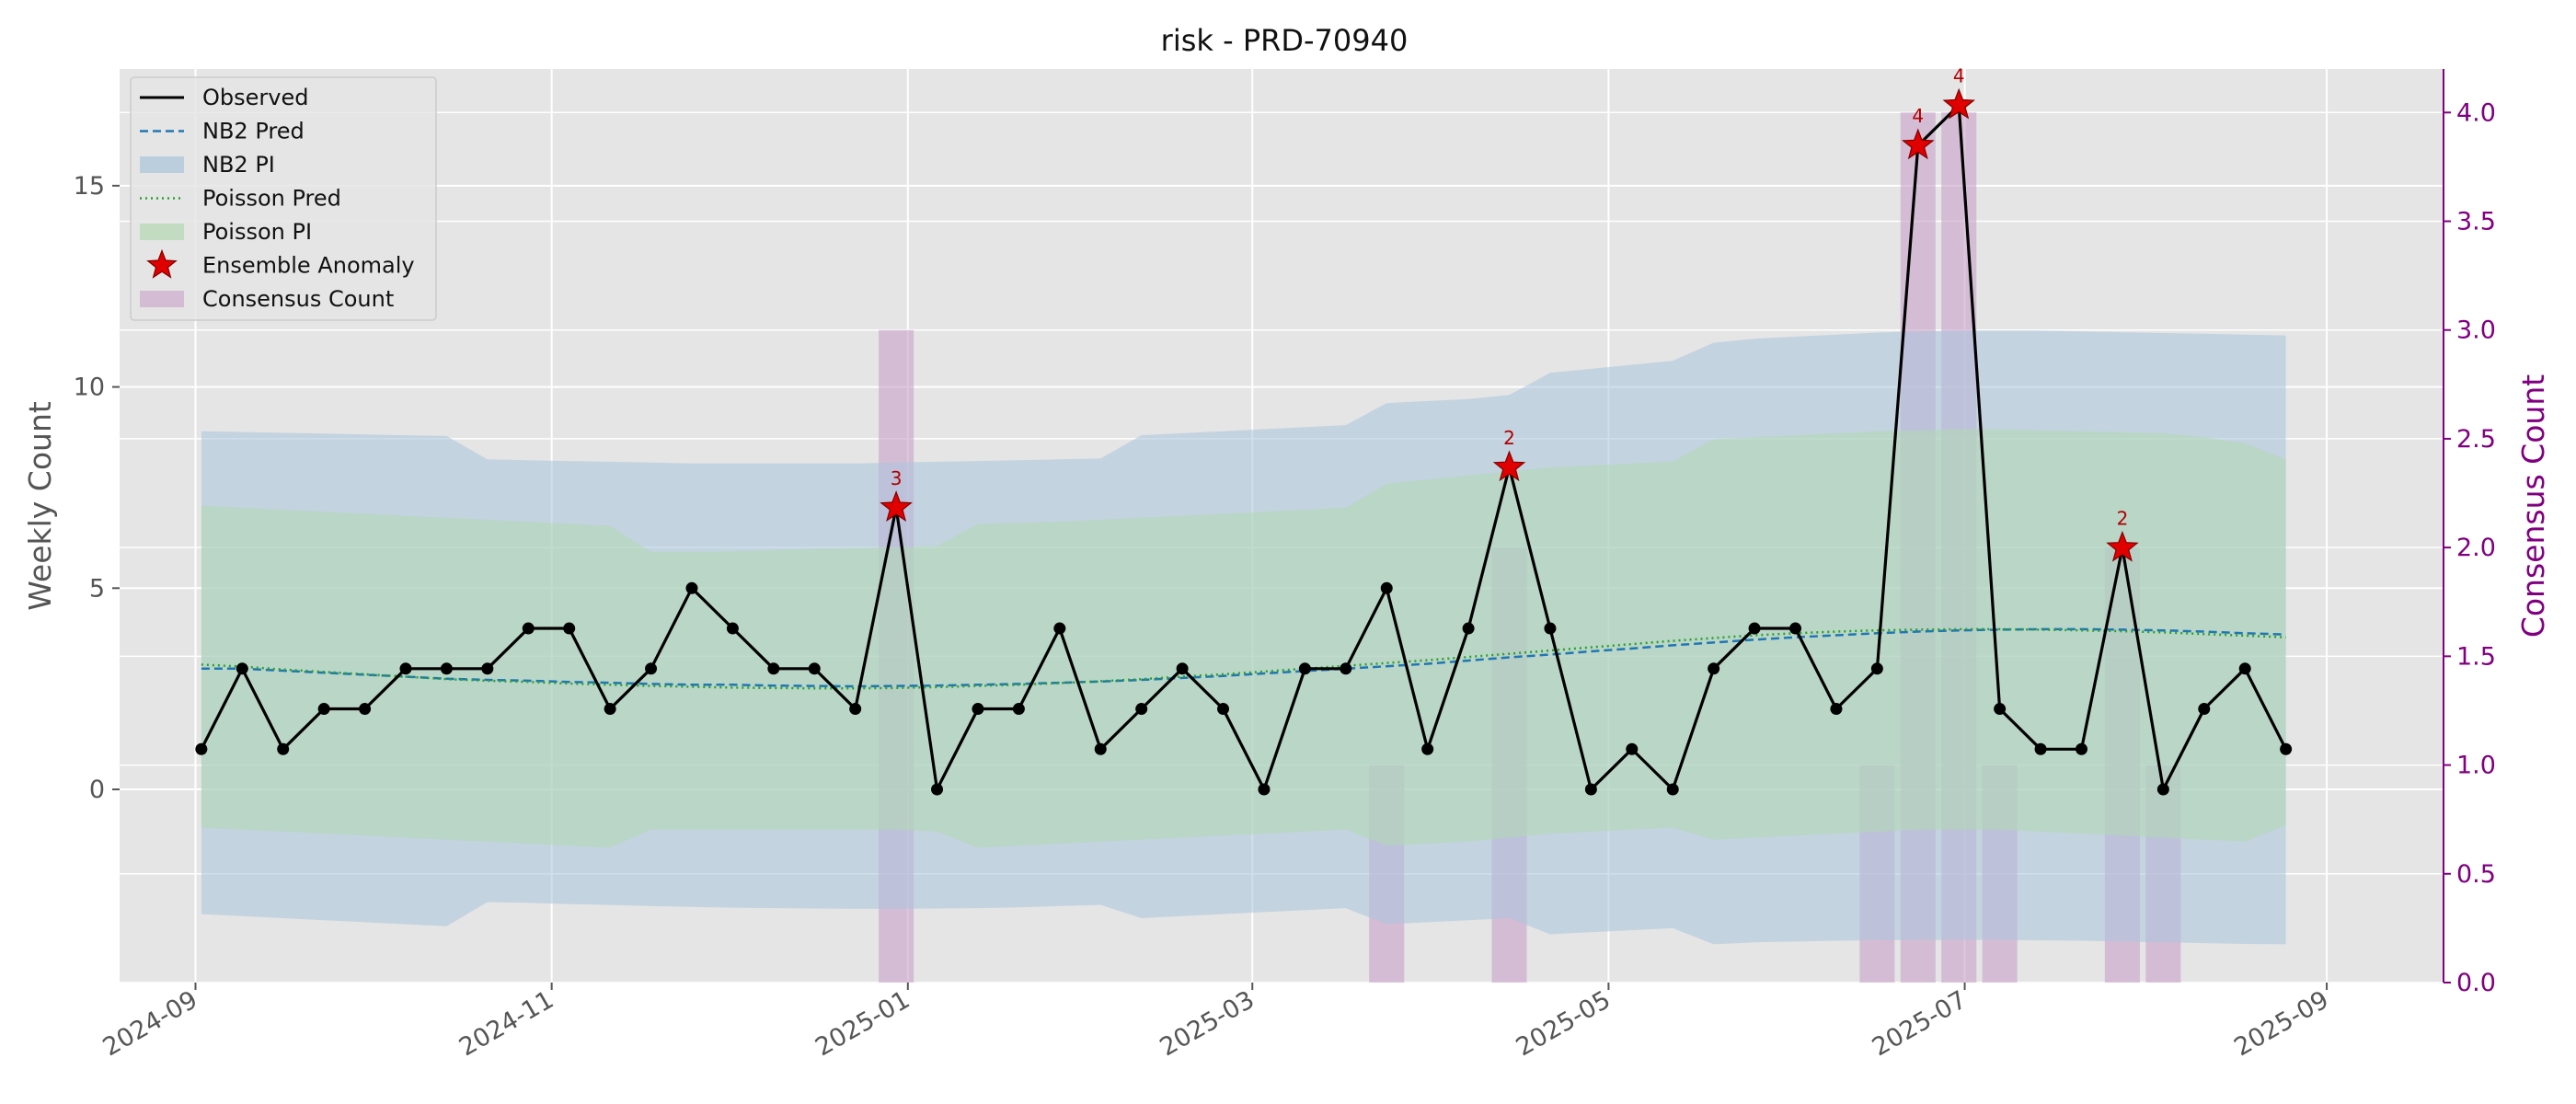 The image size is (2576, 1104). I want to click on legend-box, so click(283, 198).